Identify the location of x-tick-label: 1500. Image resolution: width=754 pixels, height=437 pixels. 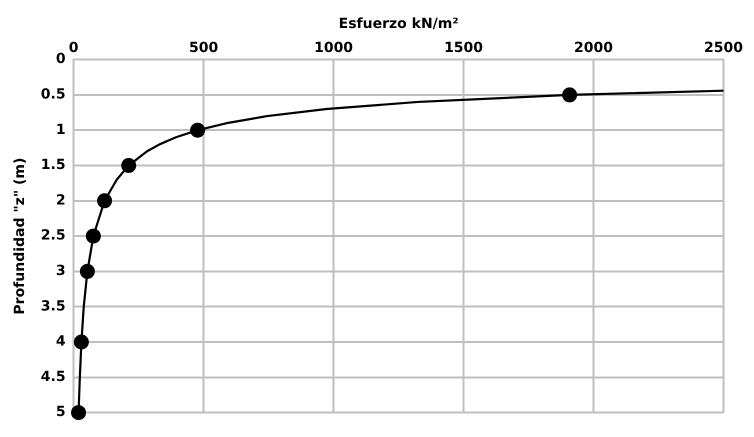
(464, 48).